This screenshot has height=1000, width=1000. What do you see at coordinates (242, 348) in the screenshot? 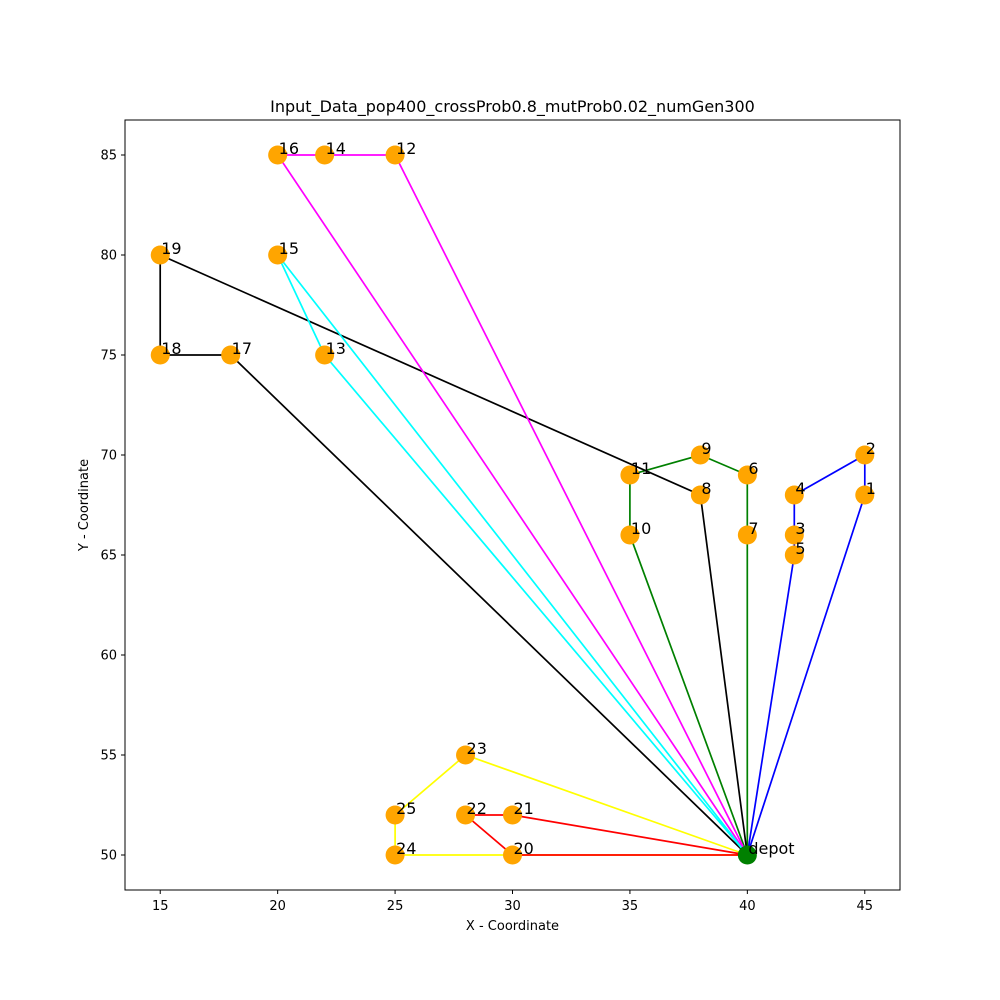
I see `customer-label-17: 17` at bounding box center [242, 348].